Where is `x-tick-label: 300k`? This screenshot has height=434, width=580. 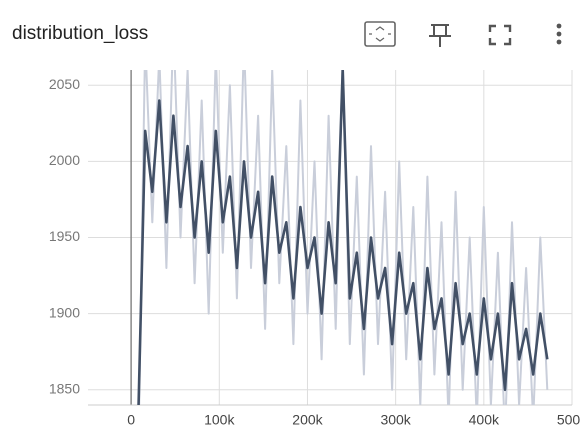
x-tick-label: 300k is located at coordinates (395, 420).